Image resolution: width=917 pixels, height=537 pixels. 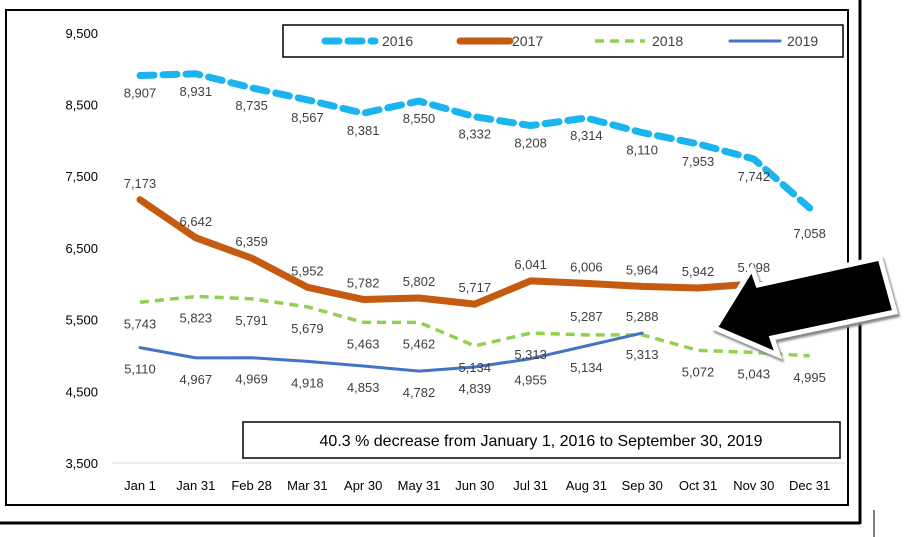 What do you see at coordinates (363, 485) in the screenshot?
I see `x-tick-label: Apr 30` at bounding box center [363, 485].